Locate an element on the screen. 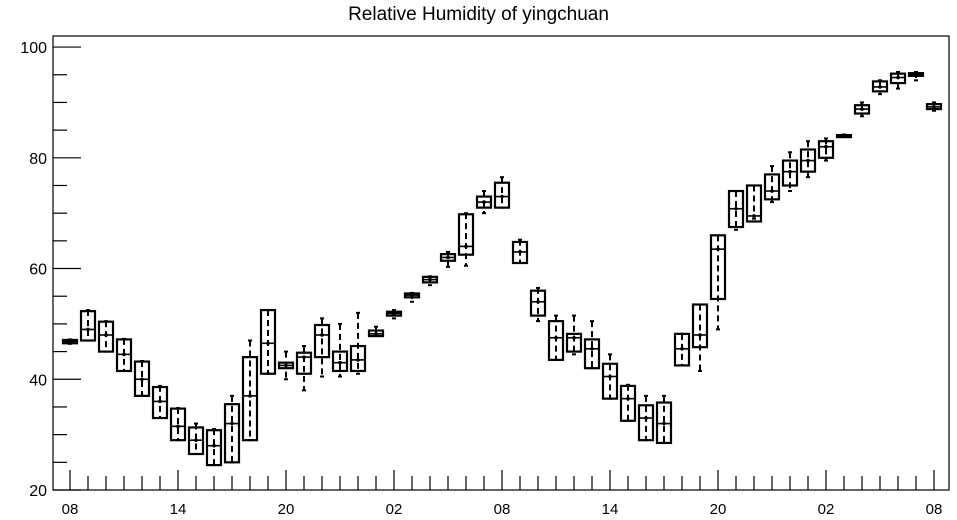 The height and width of the screenshot is (520, 957). x-tick-label: 14 is located at coordinates (178, 509).